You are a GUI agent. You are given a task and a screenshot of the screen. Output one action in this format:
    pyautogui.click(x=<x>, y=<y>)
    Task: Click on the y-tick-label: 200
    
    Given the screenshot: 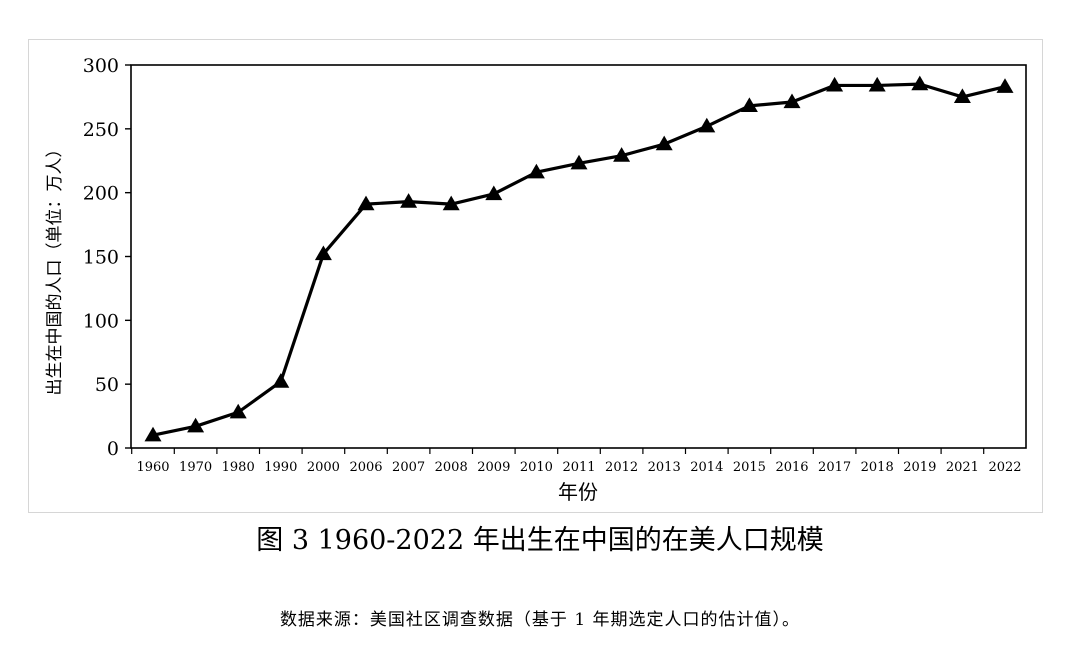 What is the action you would take?
    pyautogui.click(x=101, y=194)
    